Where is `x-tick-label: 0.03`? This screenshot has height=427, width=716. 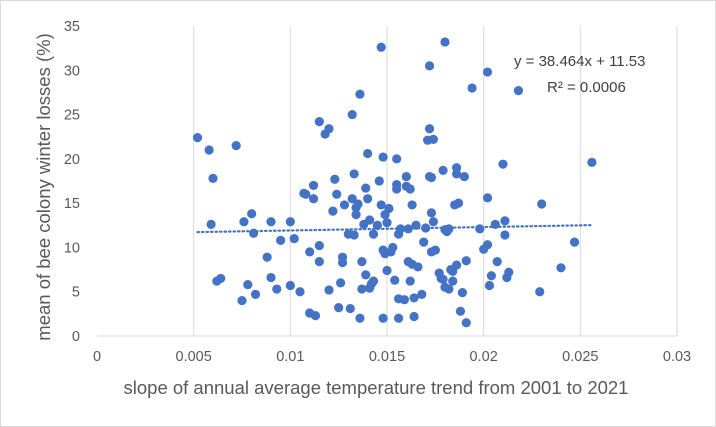
x-tick-label: 0.03 is located at coordinates (677, 357).